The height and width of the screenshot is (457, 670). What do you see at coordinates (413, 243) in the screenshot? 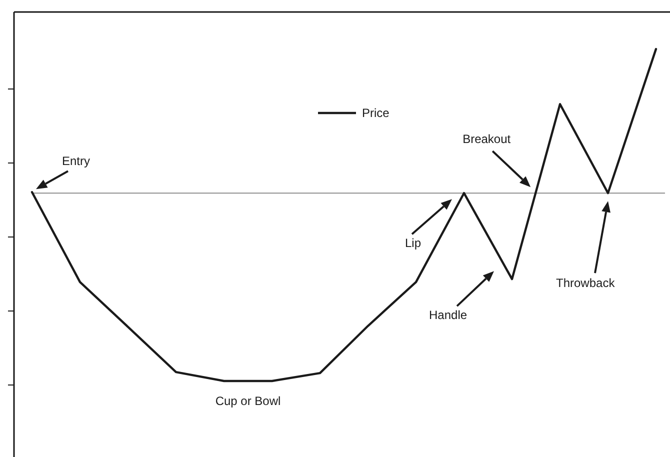
I see `annotation: Lip` at bounding box center [413, 243].